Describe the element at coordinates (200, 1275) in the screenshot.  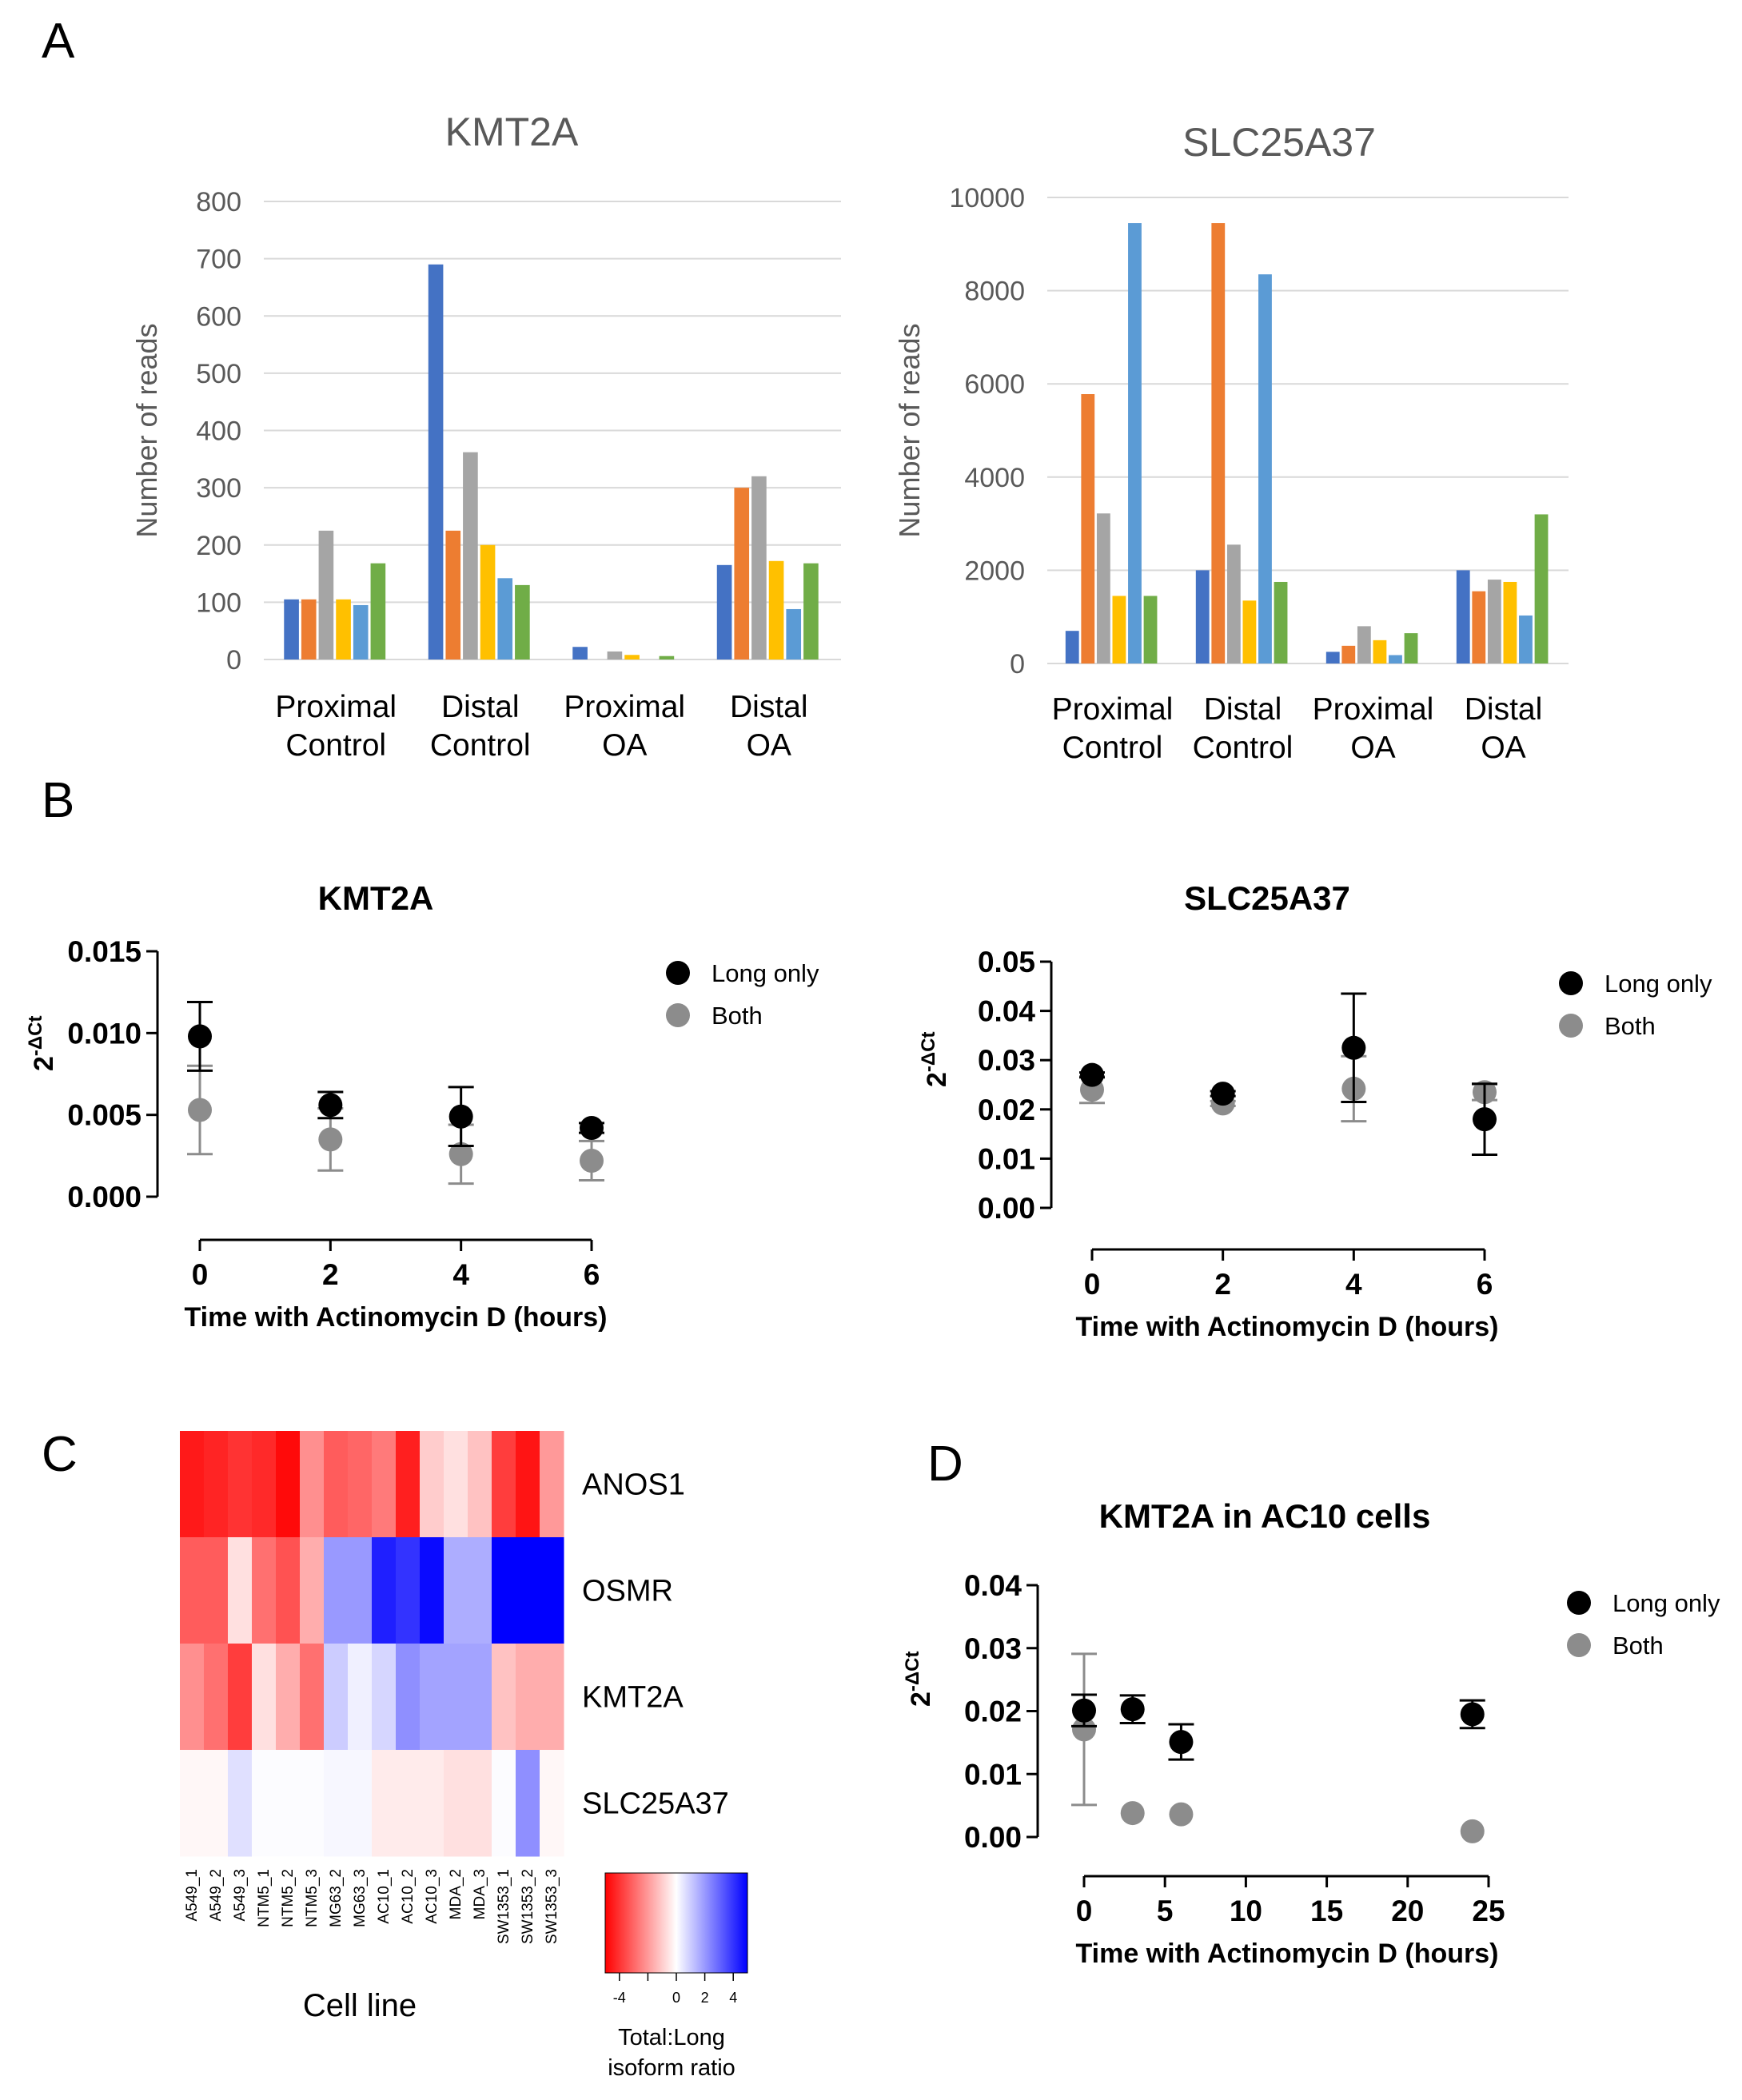
I see `x-tick-label: 0` at that location.